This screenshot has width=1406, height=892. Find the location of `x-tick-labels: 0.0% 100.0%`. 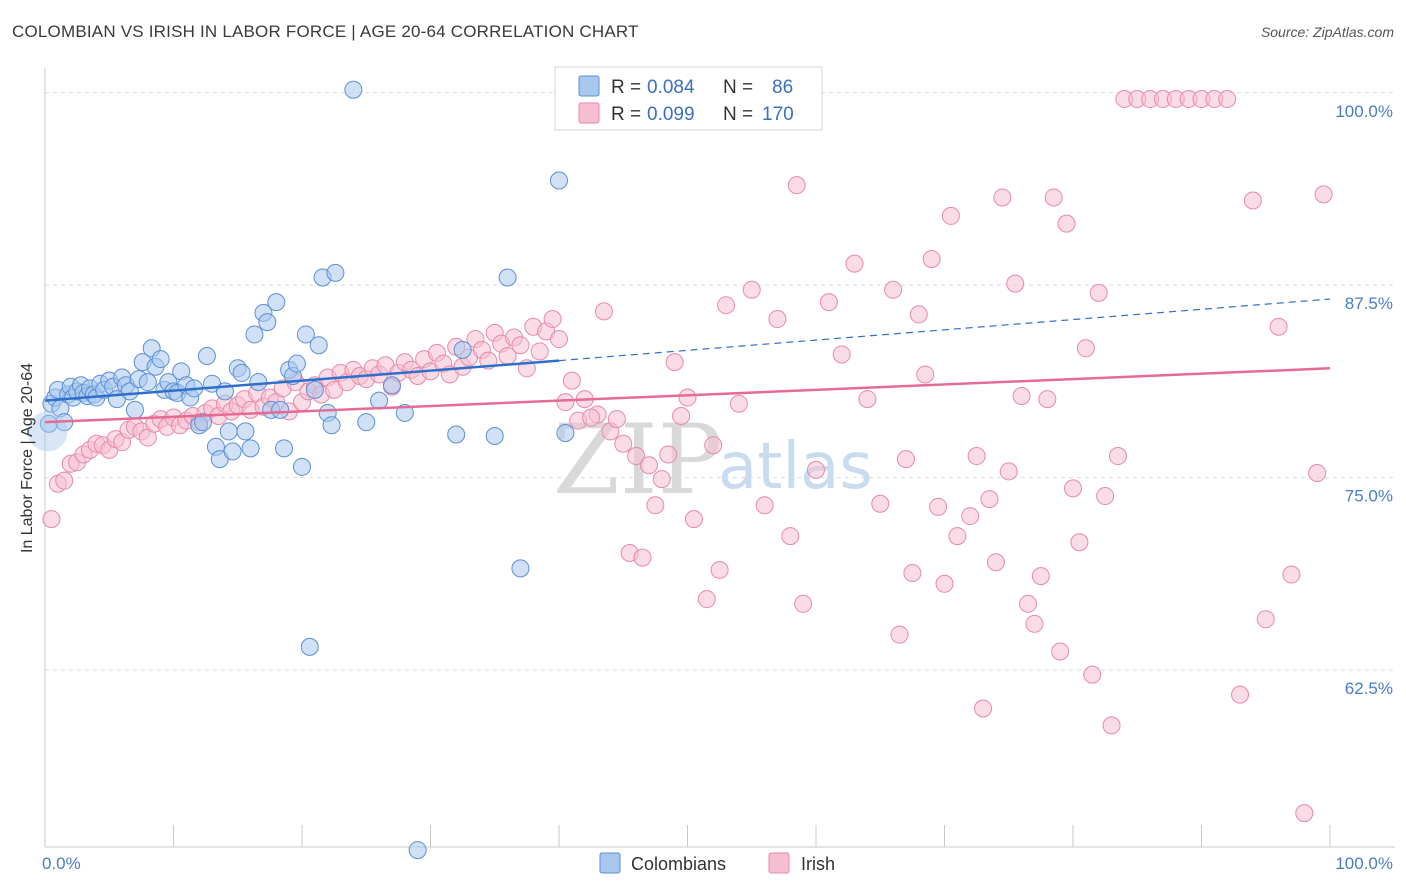

x-tick-labels: 0.0% 100.0% is located at coordinates (717, 863).